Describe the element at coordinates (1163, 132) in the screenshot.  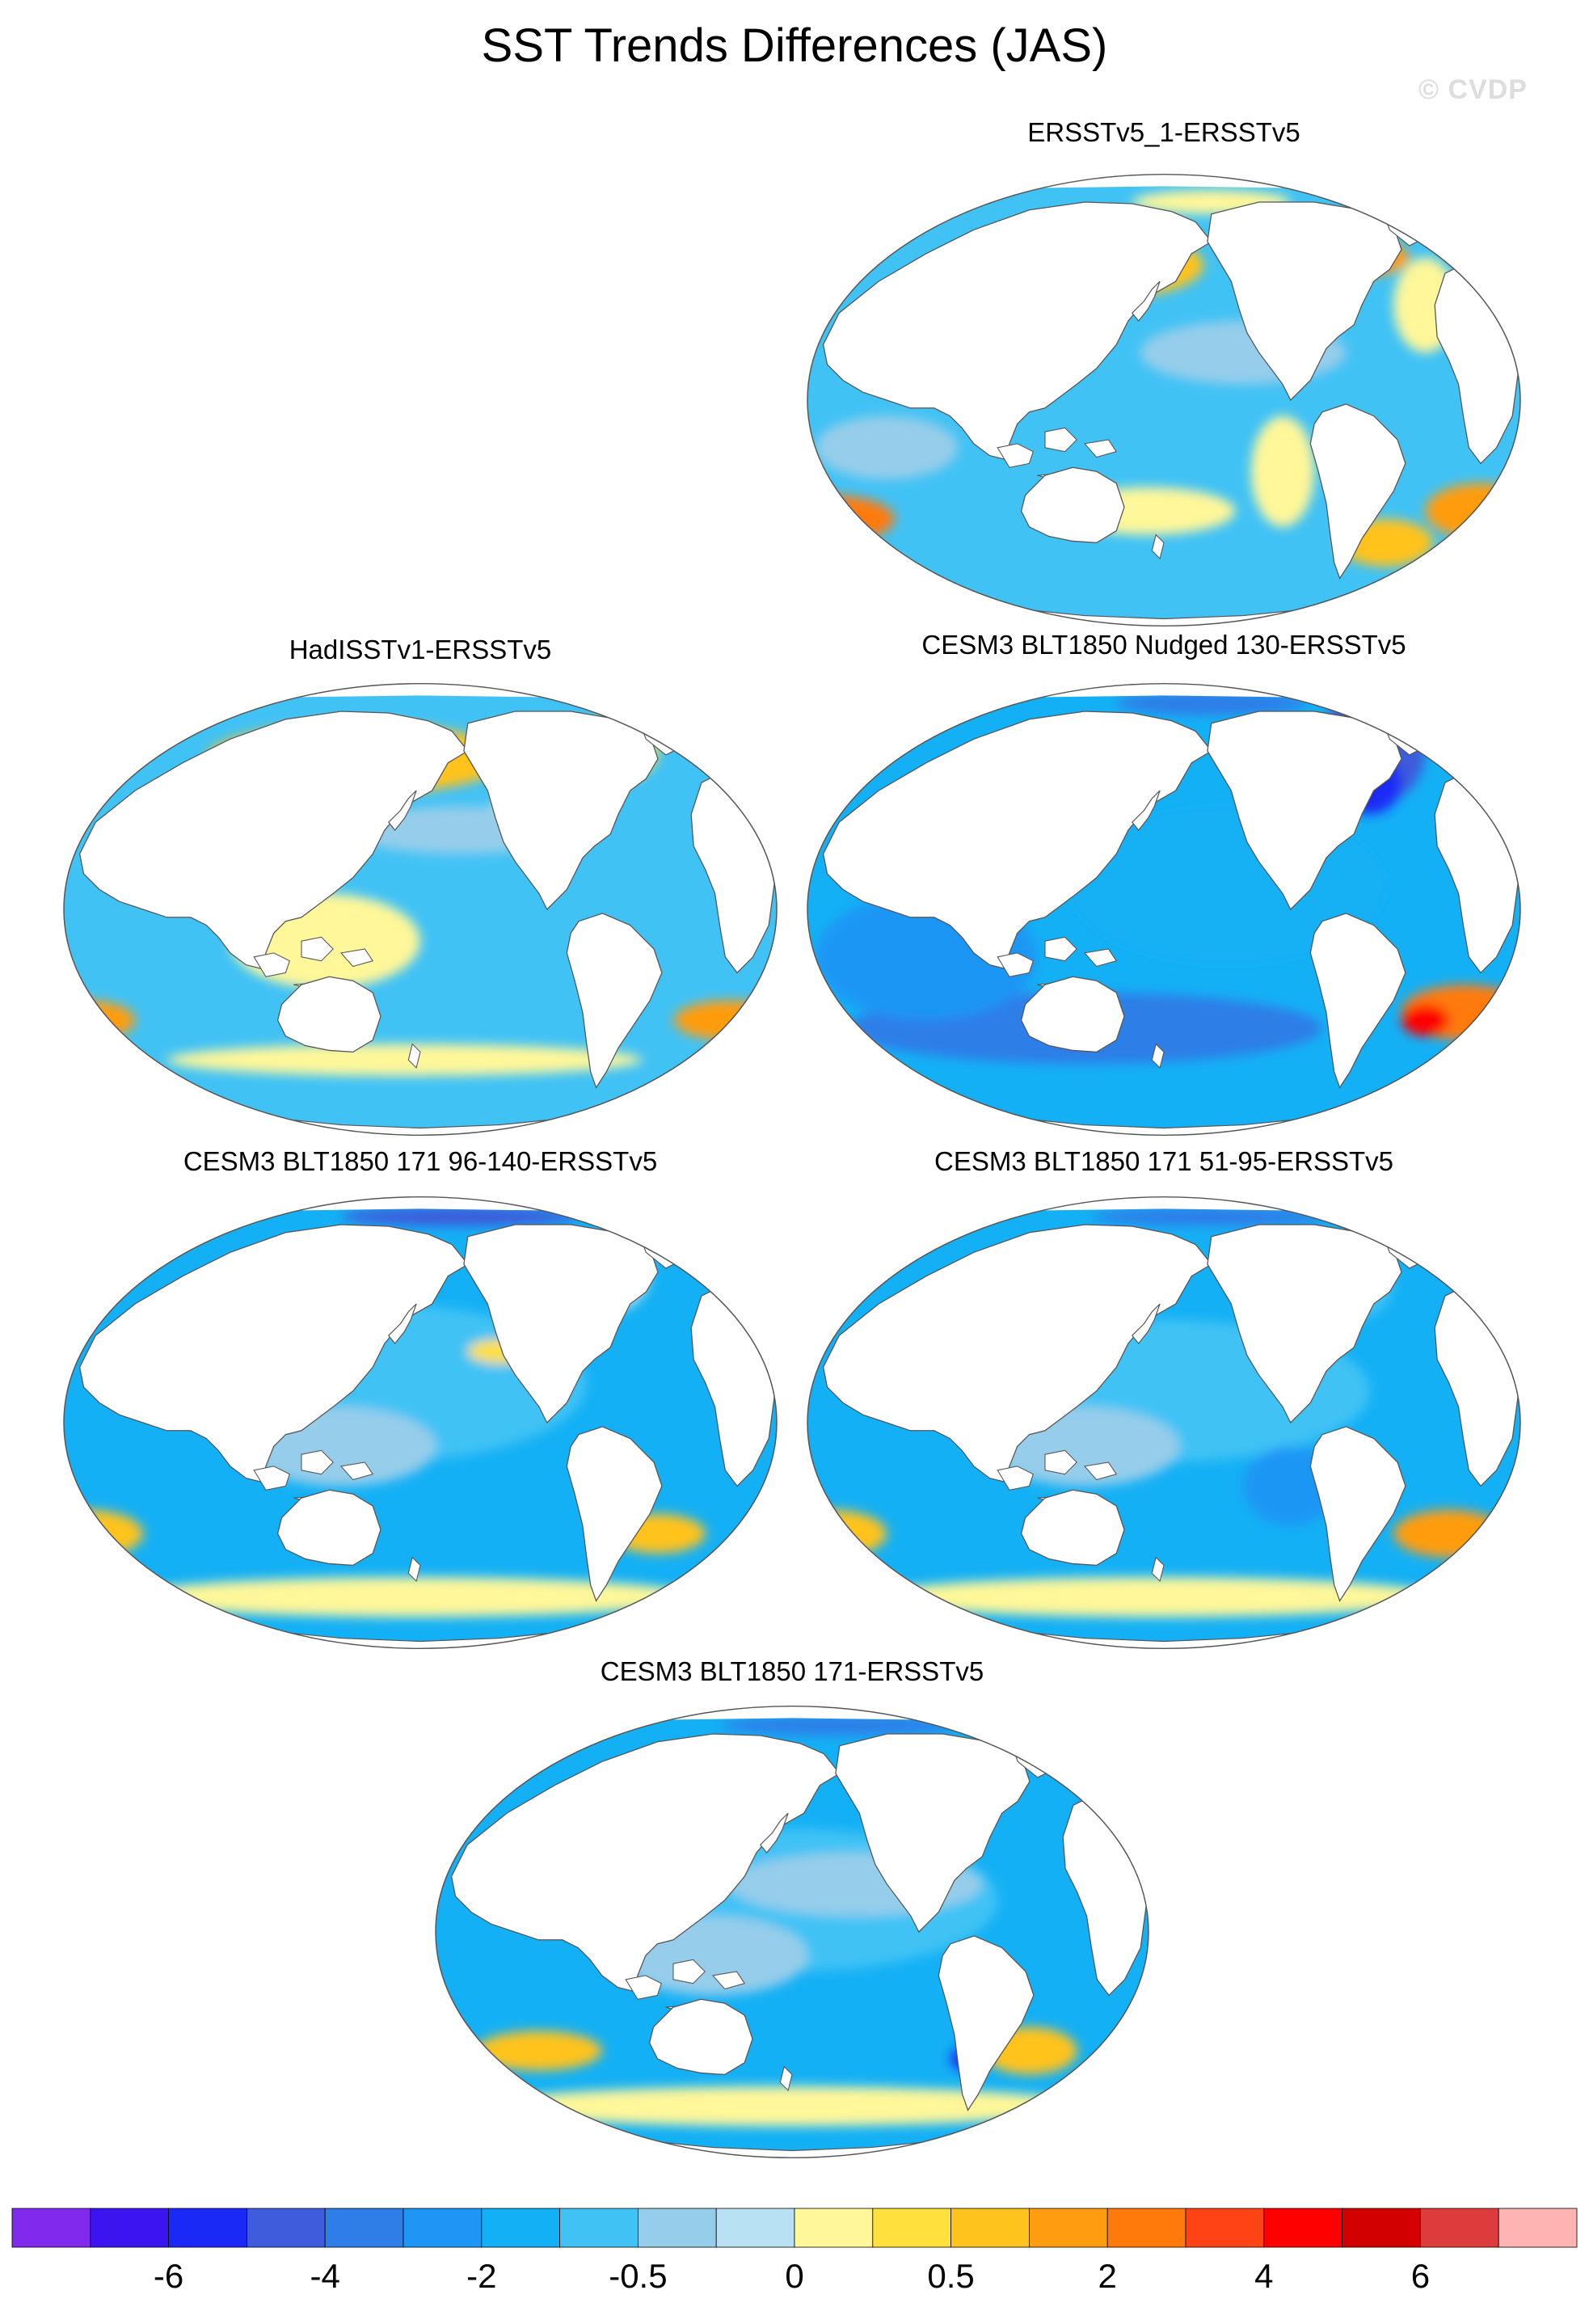
I see `panel-title-ersstv5-1: ERSSTv5_1-ERSSTv5` at that location.